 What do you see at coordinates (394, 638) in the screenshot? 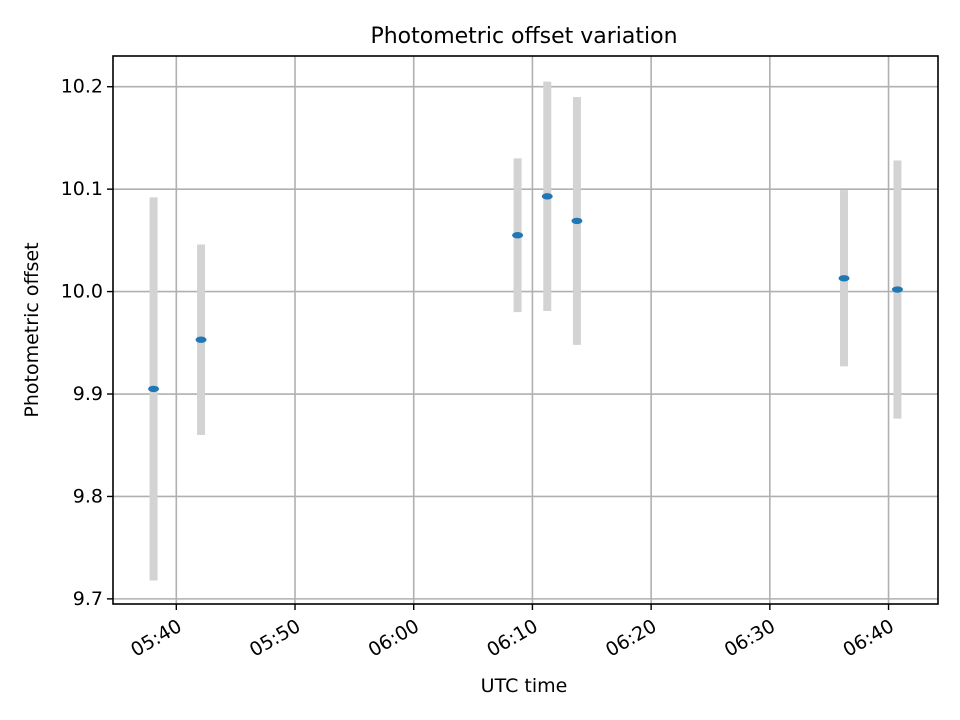
I see `x-tick-label: 06:00` at bounding box center [394, 638].